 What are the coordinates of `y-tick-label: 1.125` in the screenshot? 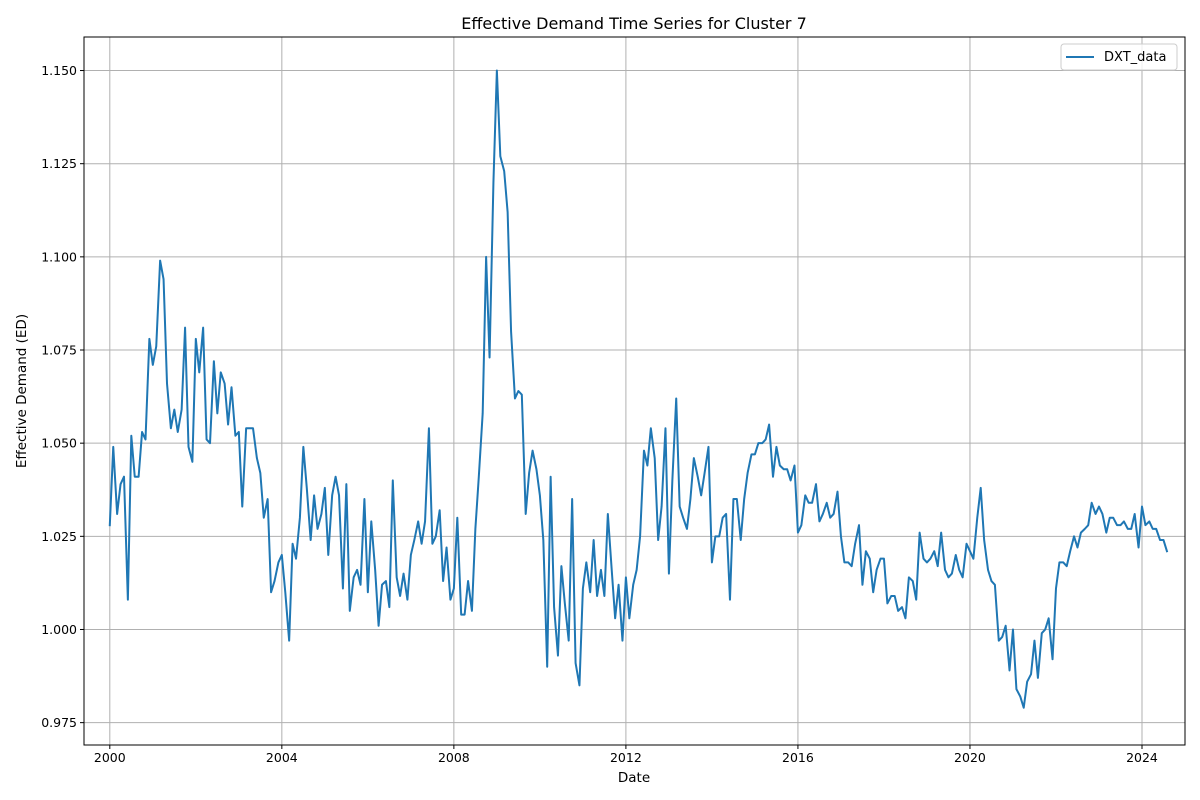 It's located at (59, 163).